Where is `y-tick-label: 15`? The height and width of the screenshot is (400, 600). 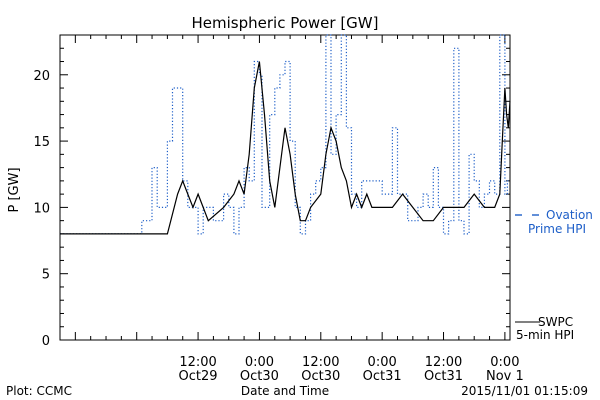 y-tick-label: 15 is located at coordinates (41, 142).